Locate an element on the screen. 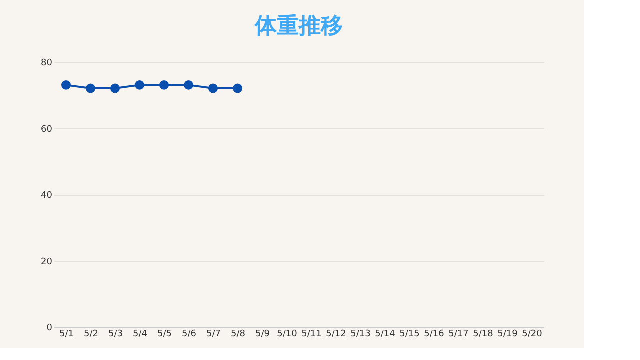  x-tick-label: 5/5 is located at coordinates (165, 335).